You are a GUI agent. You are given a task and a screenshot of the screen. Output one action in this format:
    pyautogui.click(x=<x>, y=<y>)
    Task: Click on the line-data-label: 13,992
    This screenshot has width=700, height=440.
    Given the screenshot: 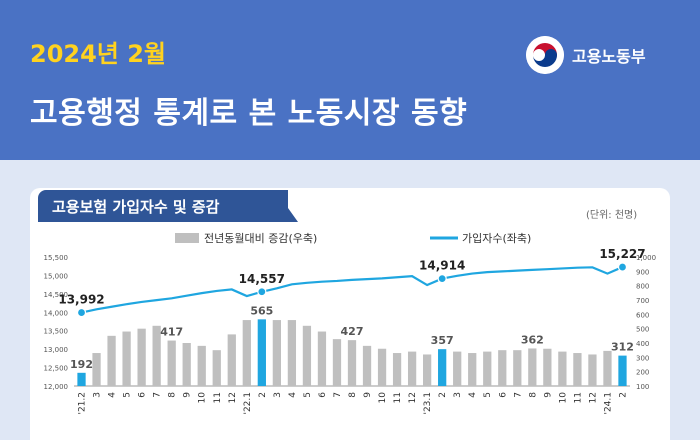 What is the action you would take?
    pyautogui.click(x=81, y=300)
    